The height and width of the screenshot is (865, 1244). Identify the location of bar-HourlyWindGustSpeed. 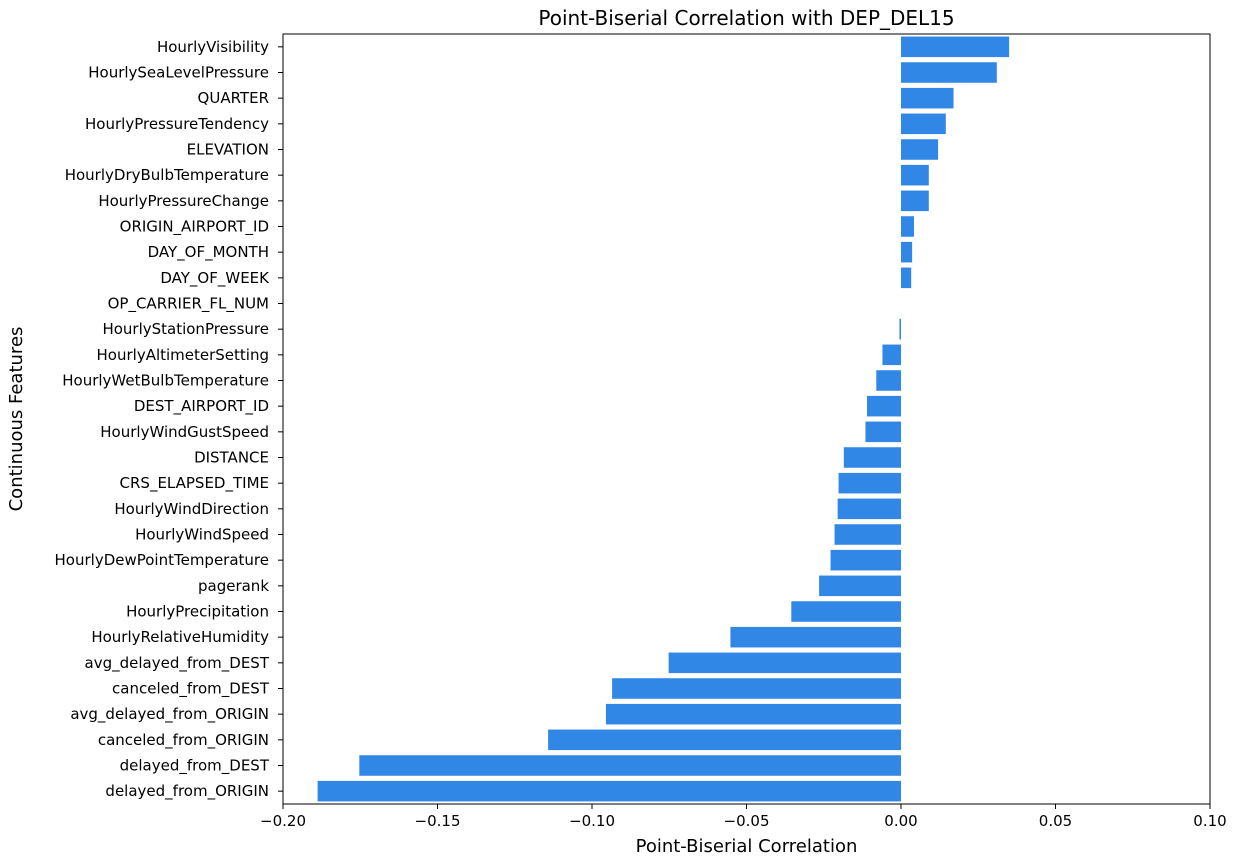
(883, 432).